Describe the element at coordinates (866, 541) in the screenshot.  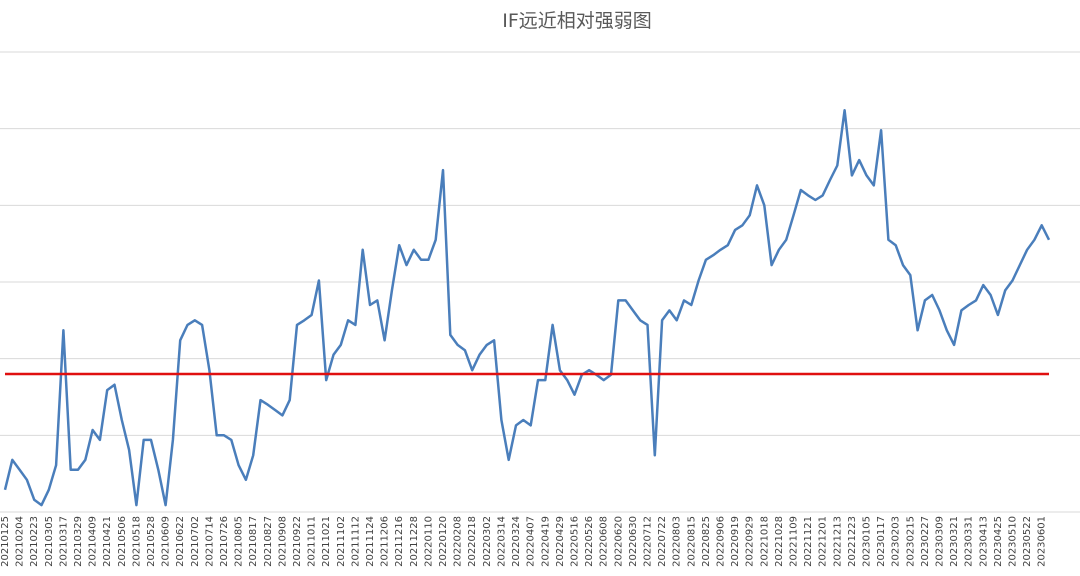
I see `x-tick-label: 20230105` at that location.